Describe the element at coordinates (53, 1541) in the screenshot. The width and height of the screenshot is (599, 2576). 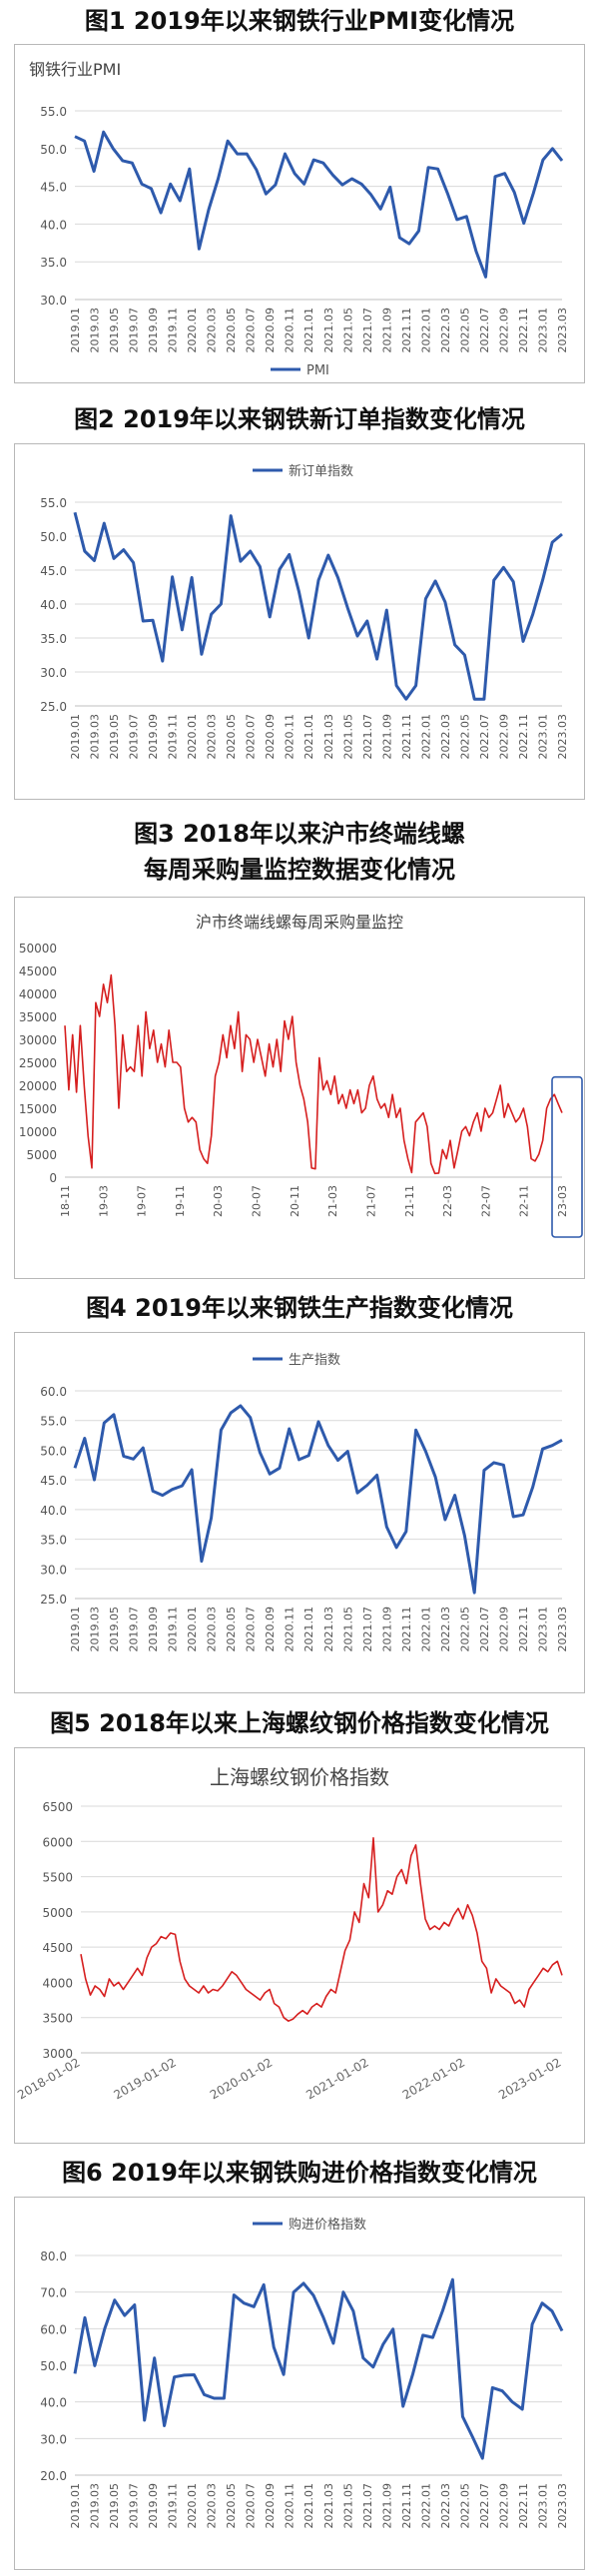
I see `y-tick-label: 35.0` at that location.